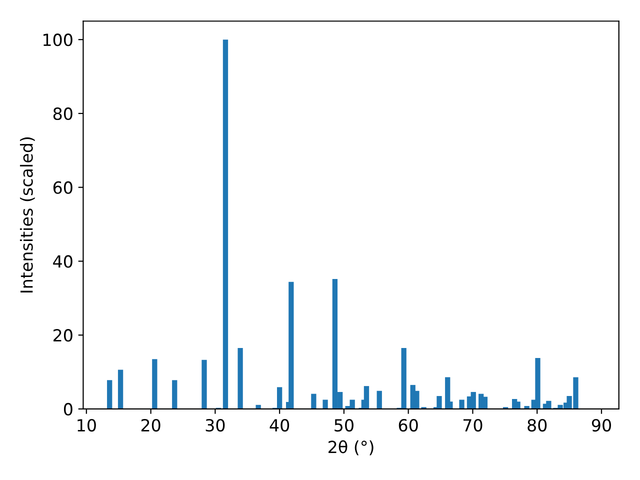 The width and height of the screenshot is (640, 480). Describe the element at coordinates (215, 425) in the screenshot. I see `x-tick-label: 30` at that location.